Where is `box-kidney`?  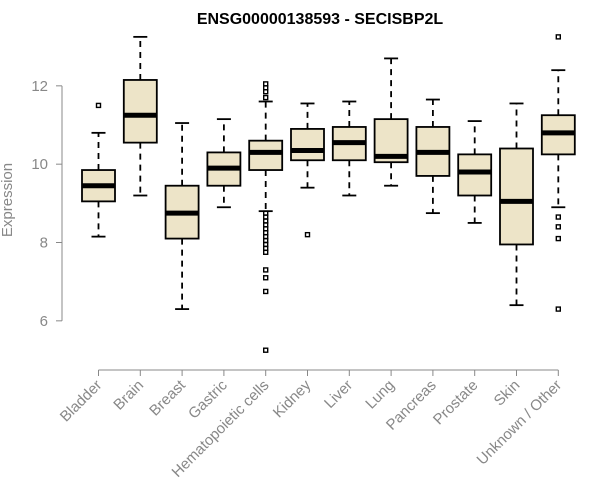 box-kidney is located at coordinates (307, 170).